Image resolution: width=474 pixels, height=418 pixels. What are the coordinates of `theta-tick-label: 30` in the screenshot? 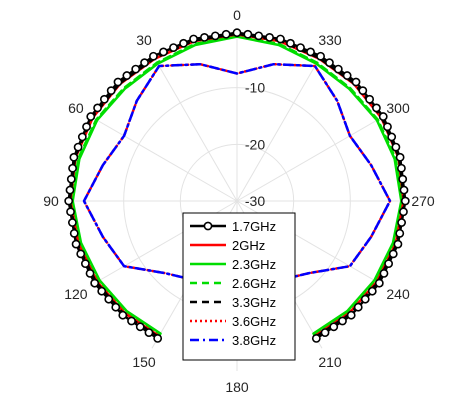 It's located at (144, 40).